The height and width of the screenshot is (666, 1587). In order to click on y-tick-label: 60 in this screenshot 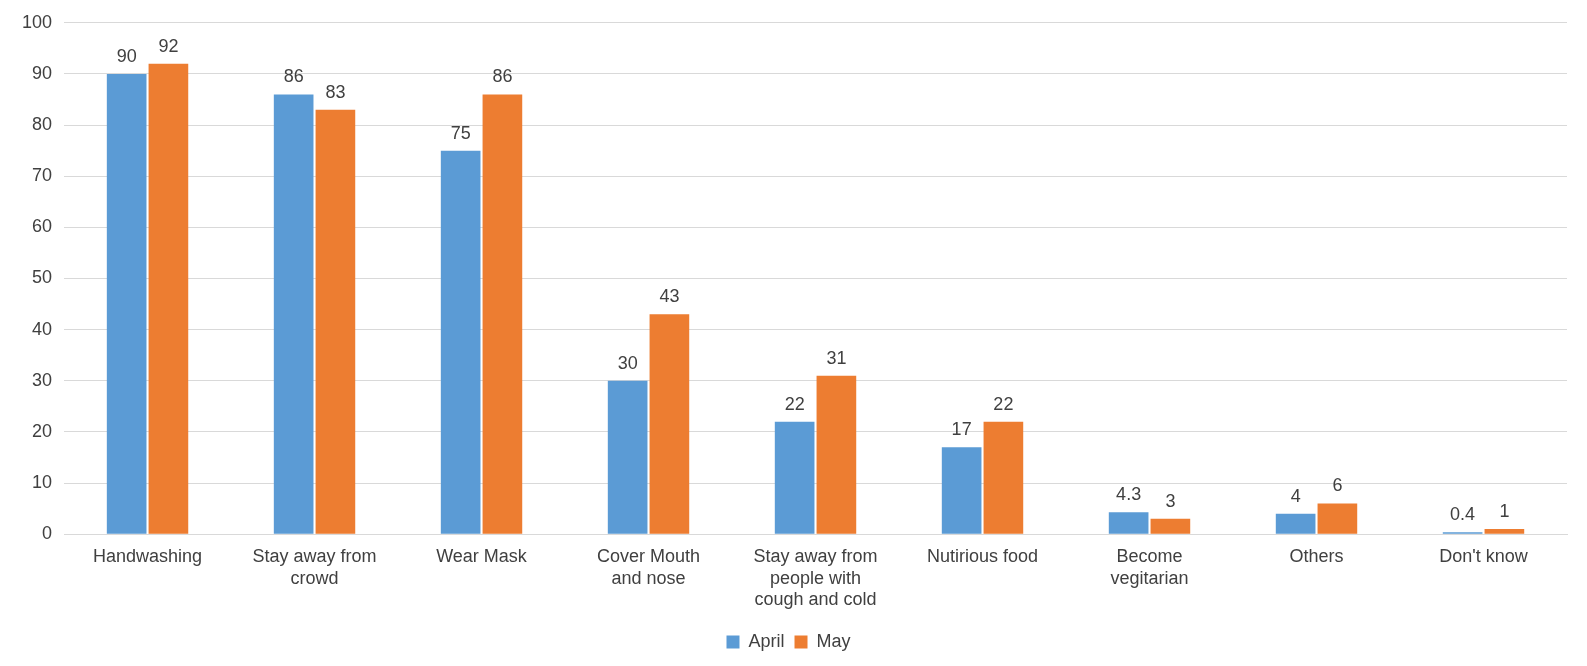, I will do `click(42, 226)`.